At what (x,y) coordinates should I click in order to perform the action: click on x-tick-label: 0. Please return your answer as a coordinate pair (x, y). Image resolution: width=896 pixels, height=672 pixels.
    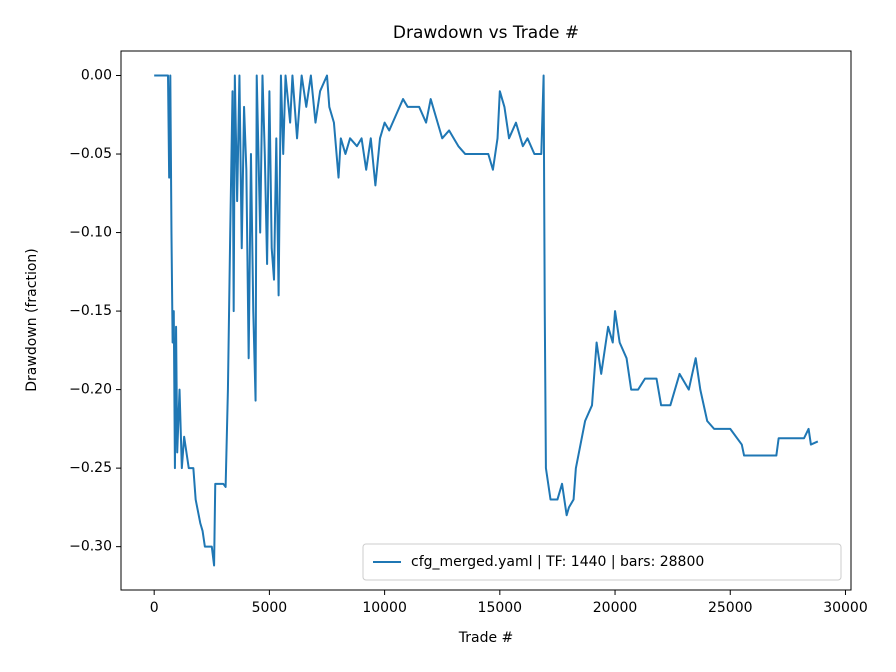
    Looking at the image, I should click on (154, 608).